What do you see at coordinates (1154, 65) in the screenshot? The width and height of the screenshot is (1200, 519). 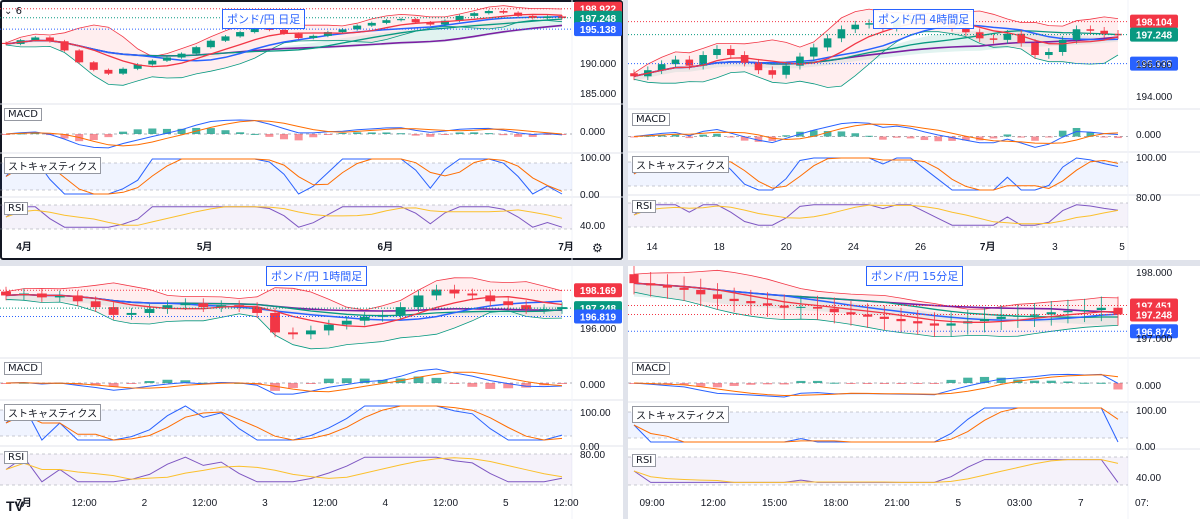 I see `price-tick-label: 196.000` at bounding box center [1154, 65].